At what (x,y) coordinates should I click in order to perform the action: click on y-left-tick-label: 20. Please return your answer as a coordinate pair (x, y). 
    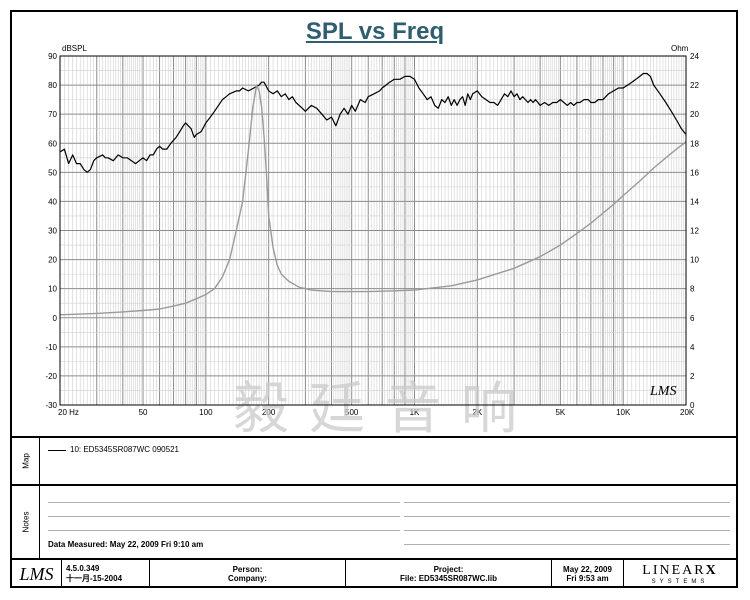
    Looking at the image, I should click on (52, 260).